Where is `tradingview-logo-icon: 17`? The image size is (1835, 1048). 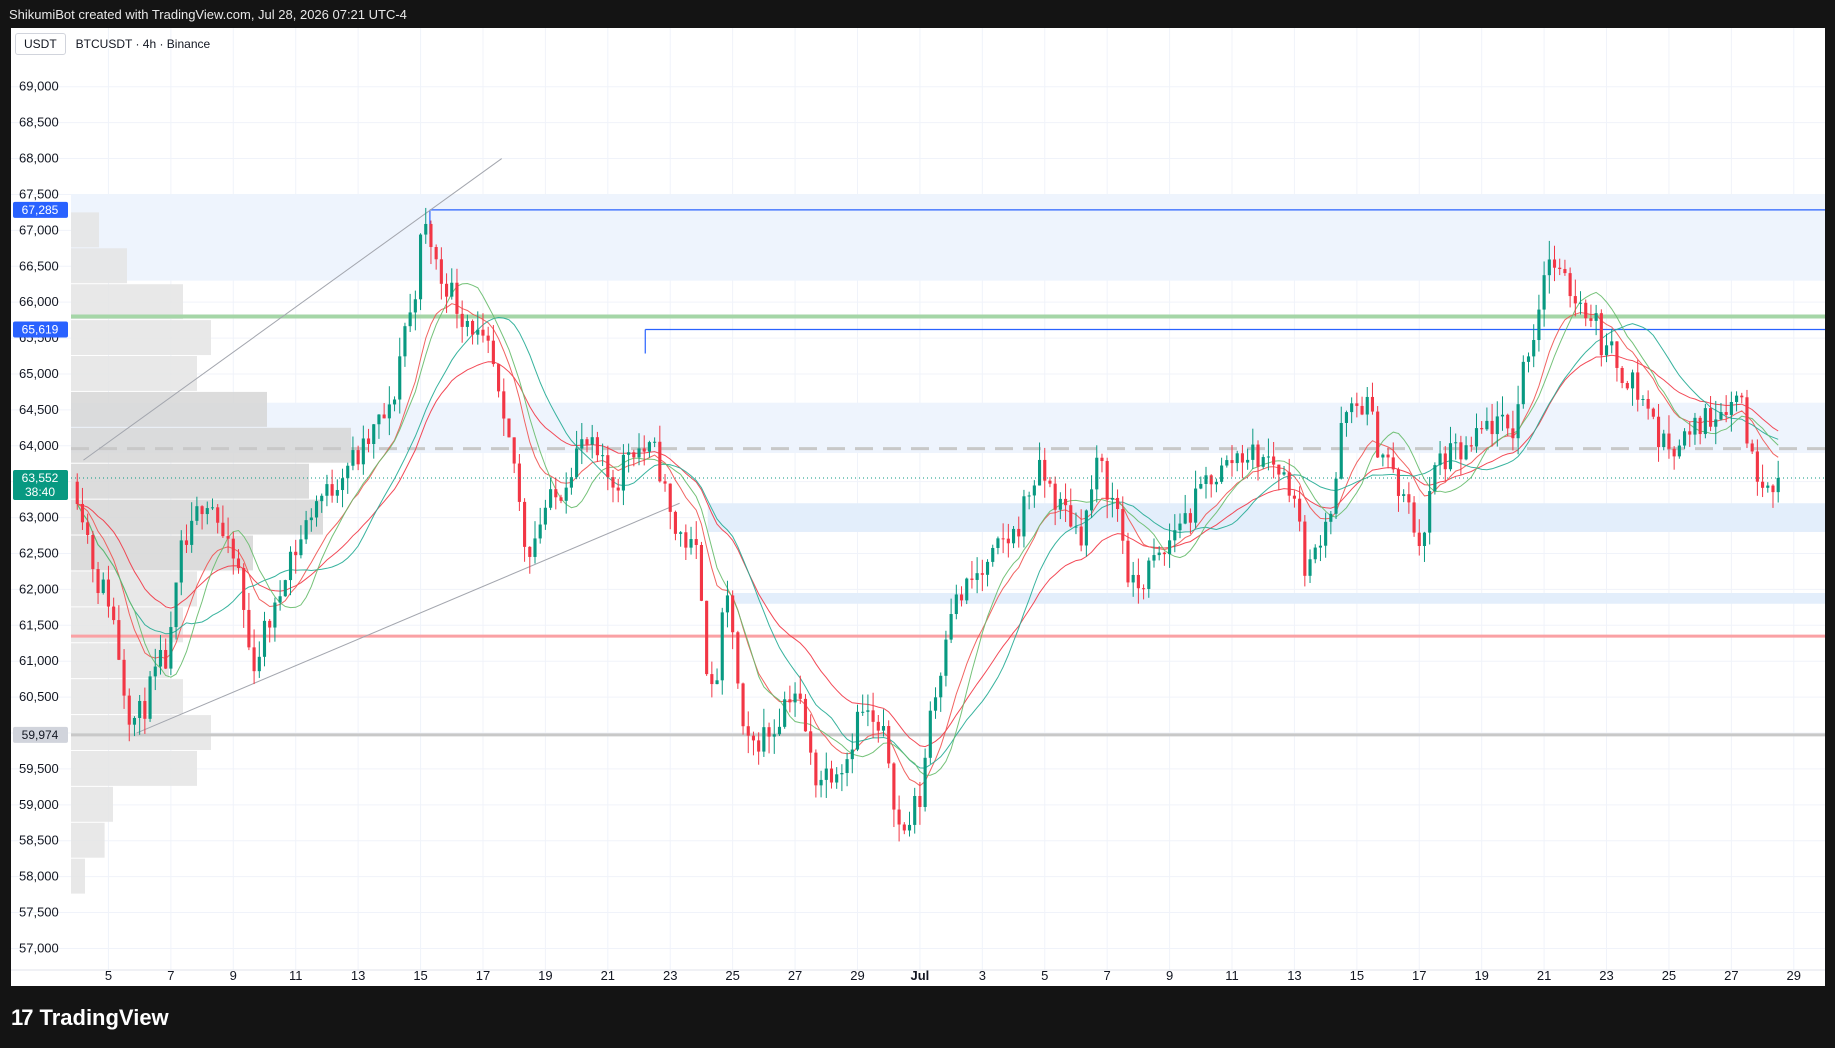
tradingview-logo-icon: 17 is located at coordinates (22, 1017).